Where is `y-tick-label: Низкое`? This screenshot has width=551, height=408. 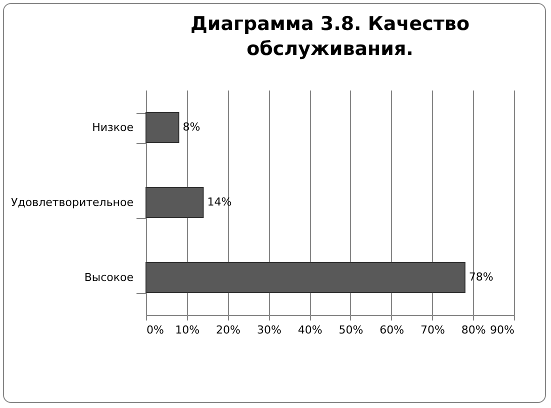
y-tick-label: Низкое is located at coordinates (113, 127).